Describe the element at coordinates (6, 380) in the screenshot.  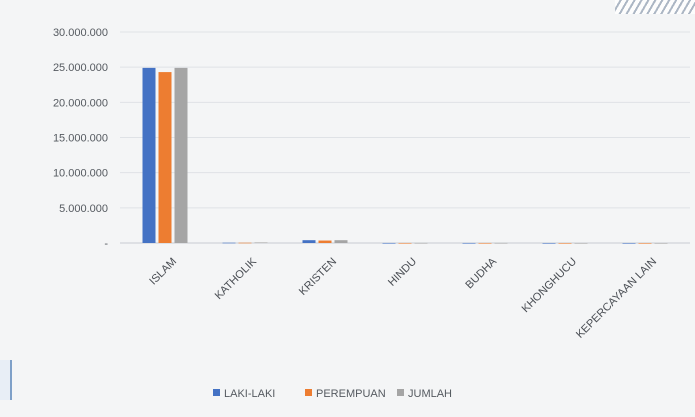
I see `left-edge-fragment` at that location.